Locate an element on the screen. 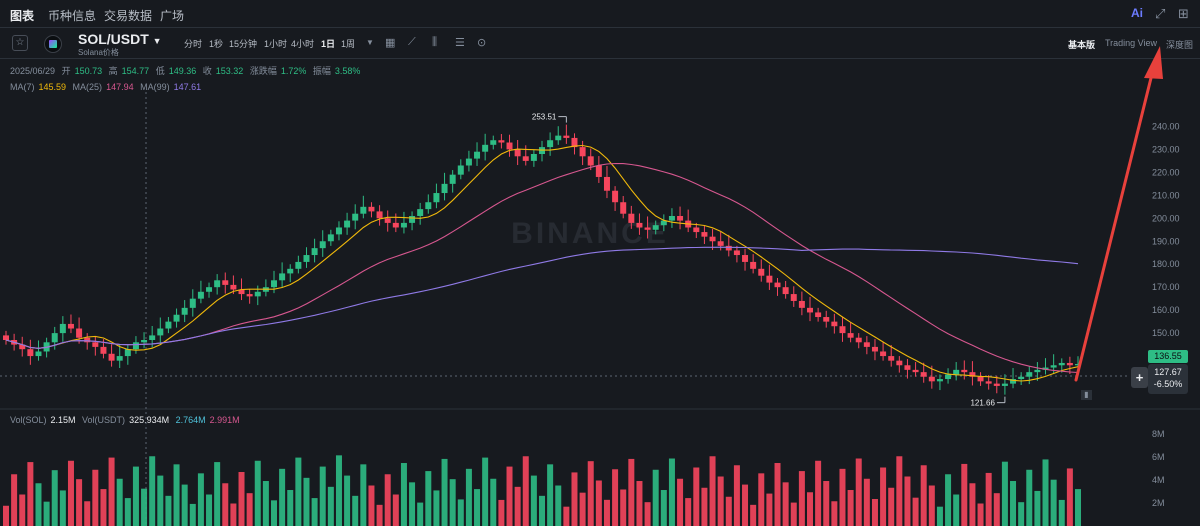 This screenshot has width=1200, height=526. chart-settings-icon: ☰ is located at coordinates (460, 43).